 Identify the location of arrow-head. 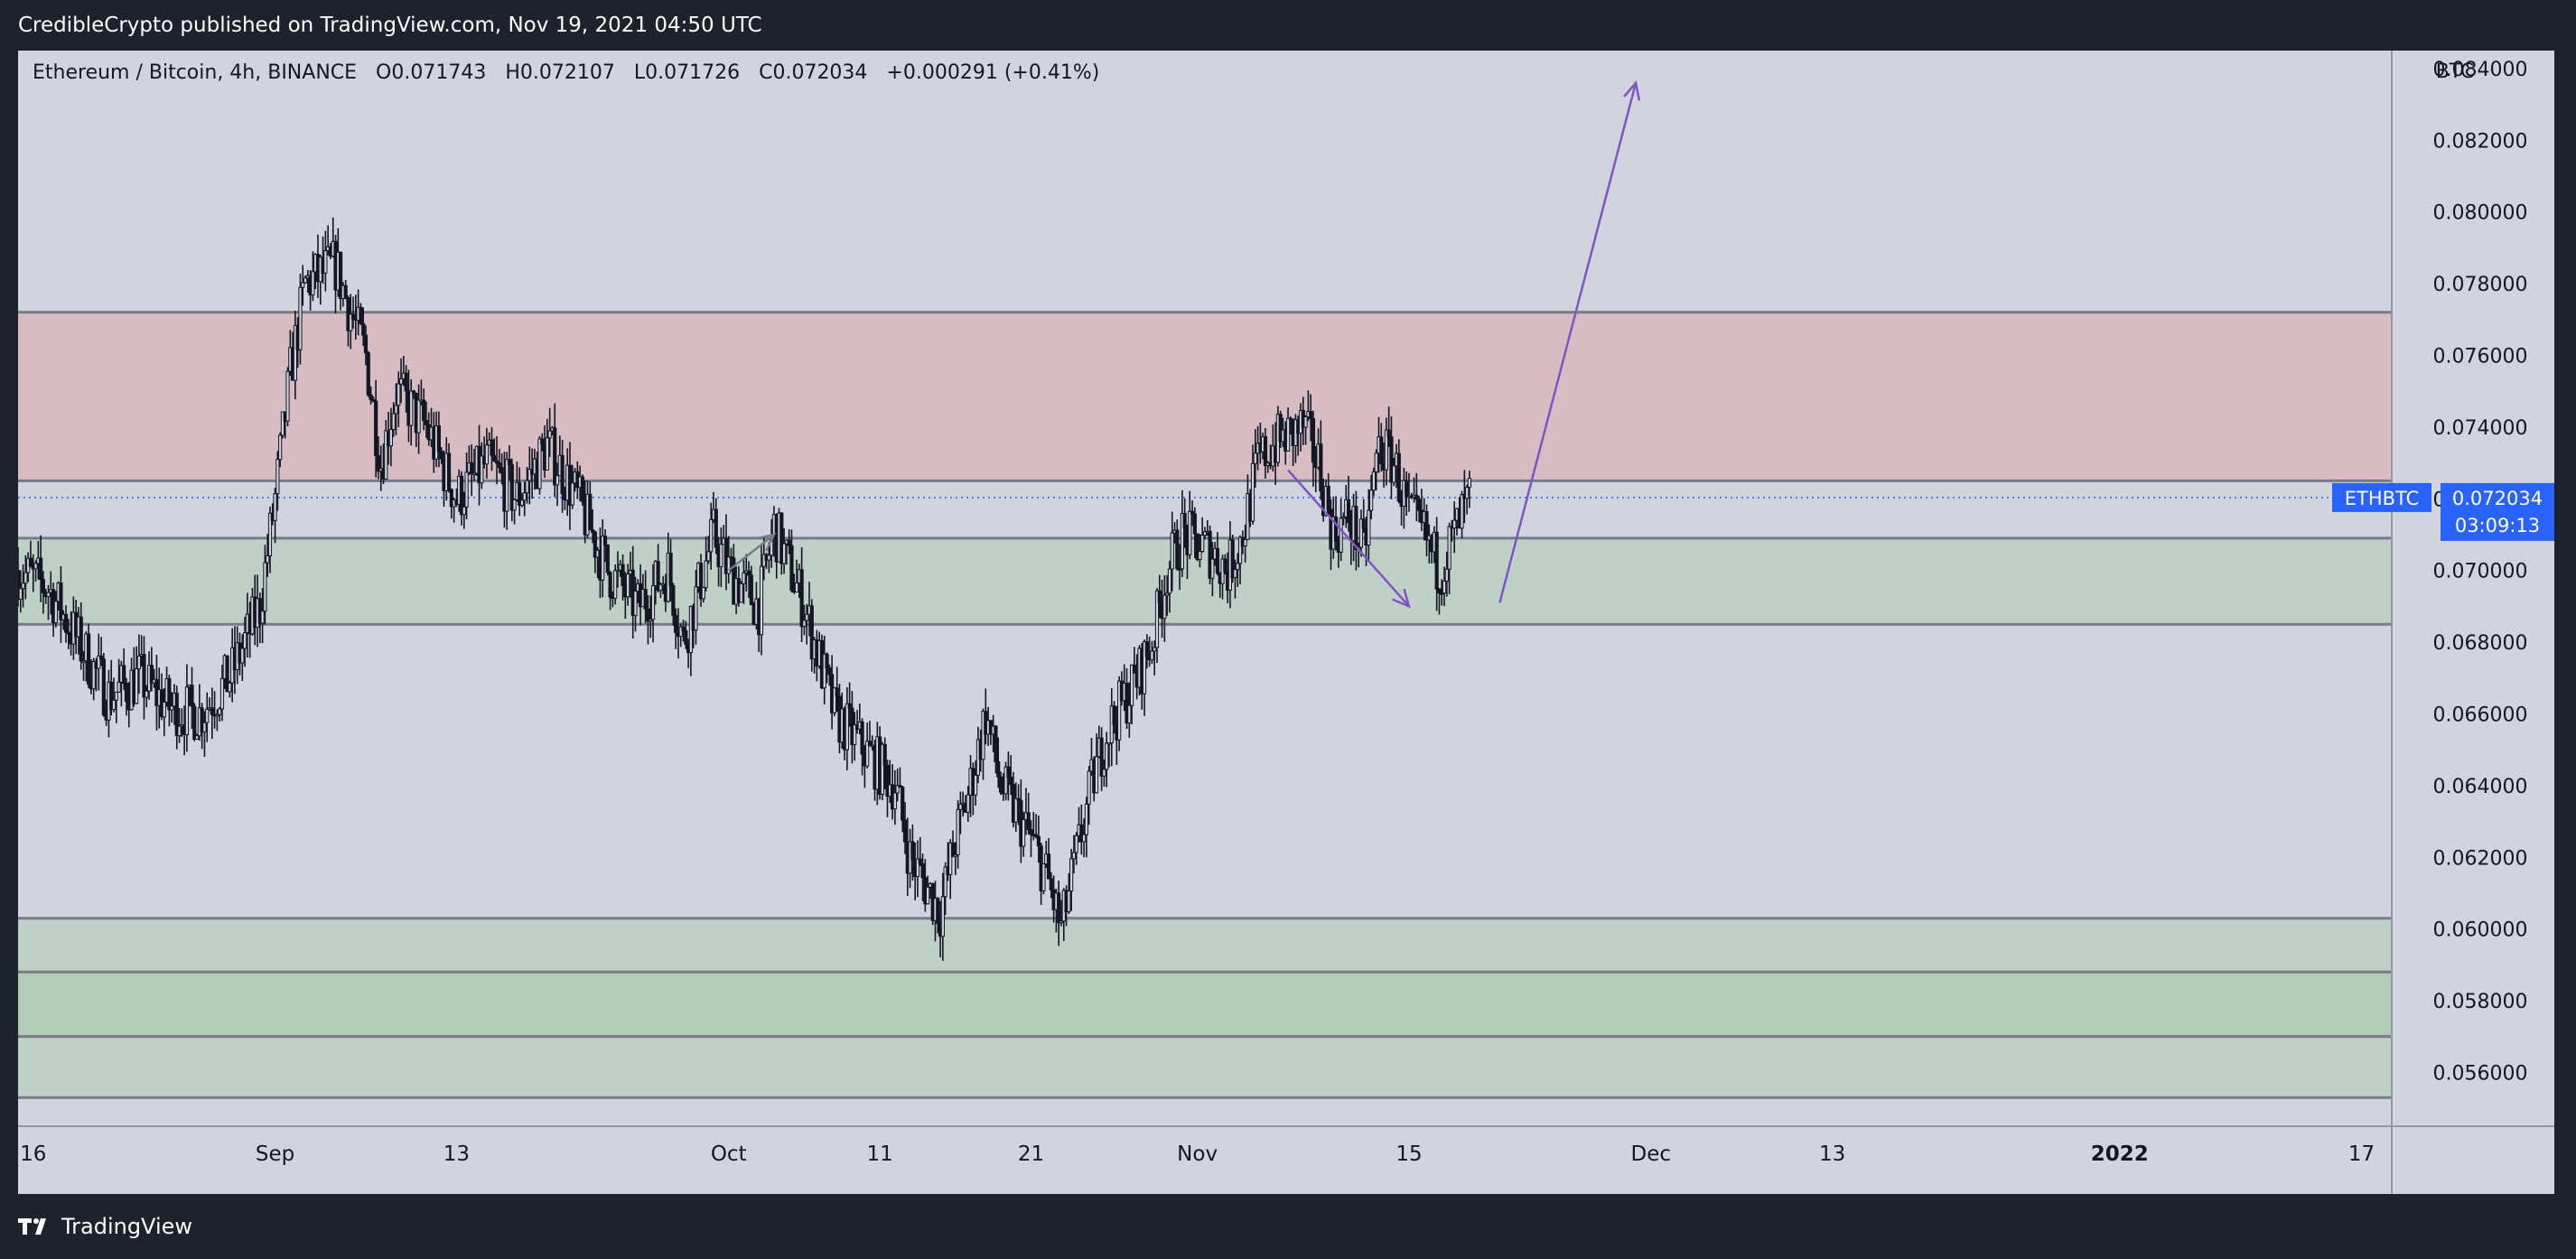
(766, 542).